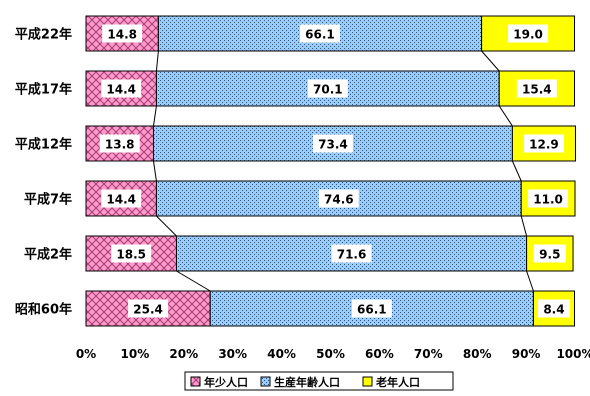 The width and height of the screenshot is (590, 396). Describe the element at coordinates (428, 354) in the screenshot. I see `x-tick-label: 70%` at that location.